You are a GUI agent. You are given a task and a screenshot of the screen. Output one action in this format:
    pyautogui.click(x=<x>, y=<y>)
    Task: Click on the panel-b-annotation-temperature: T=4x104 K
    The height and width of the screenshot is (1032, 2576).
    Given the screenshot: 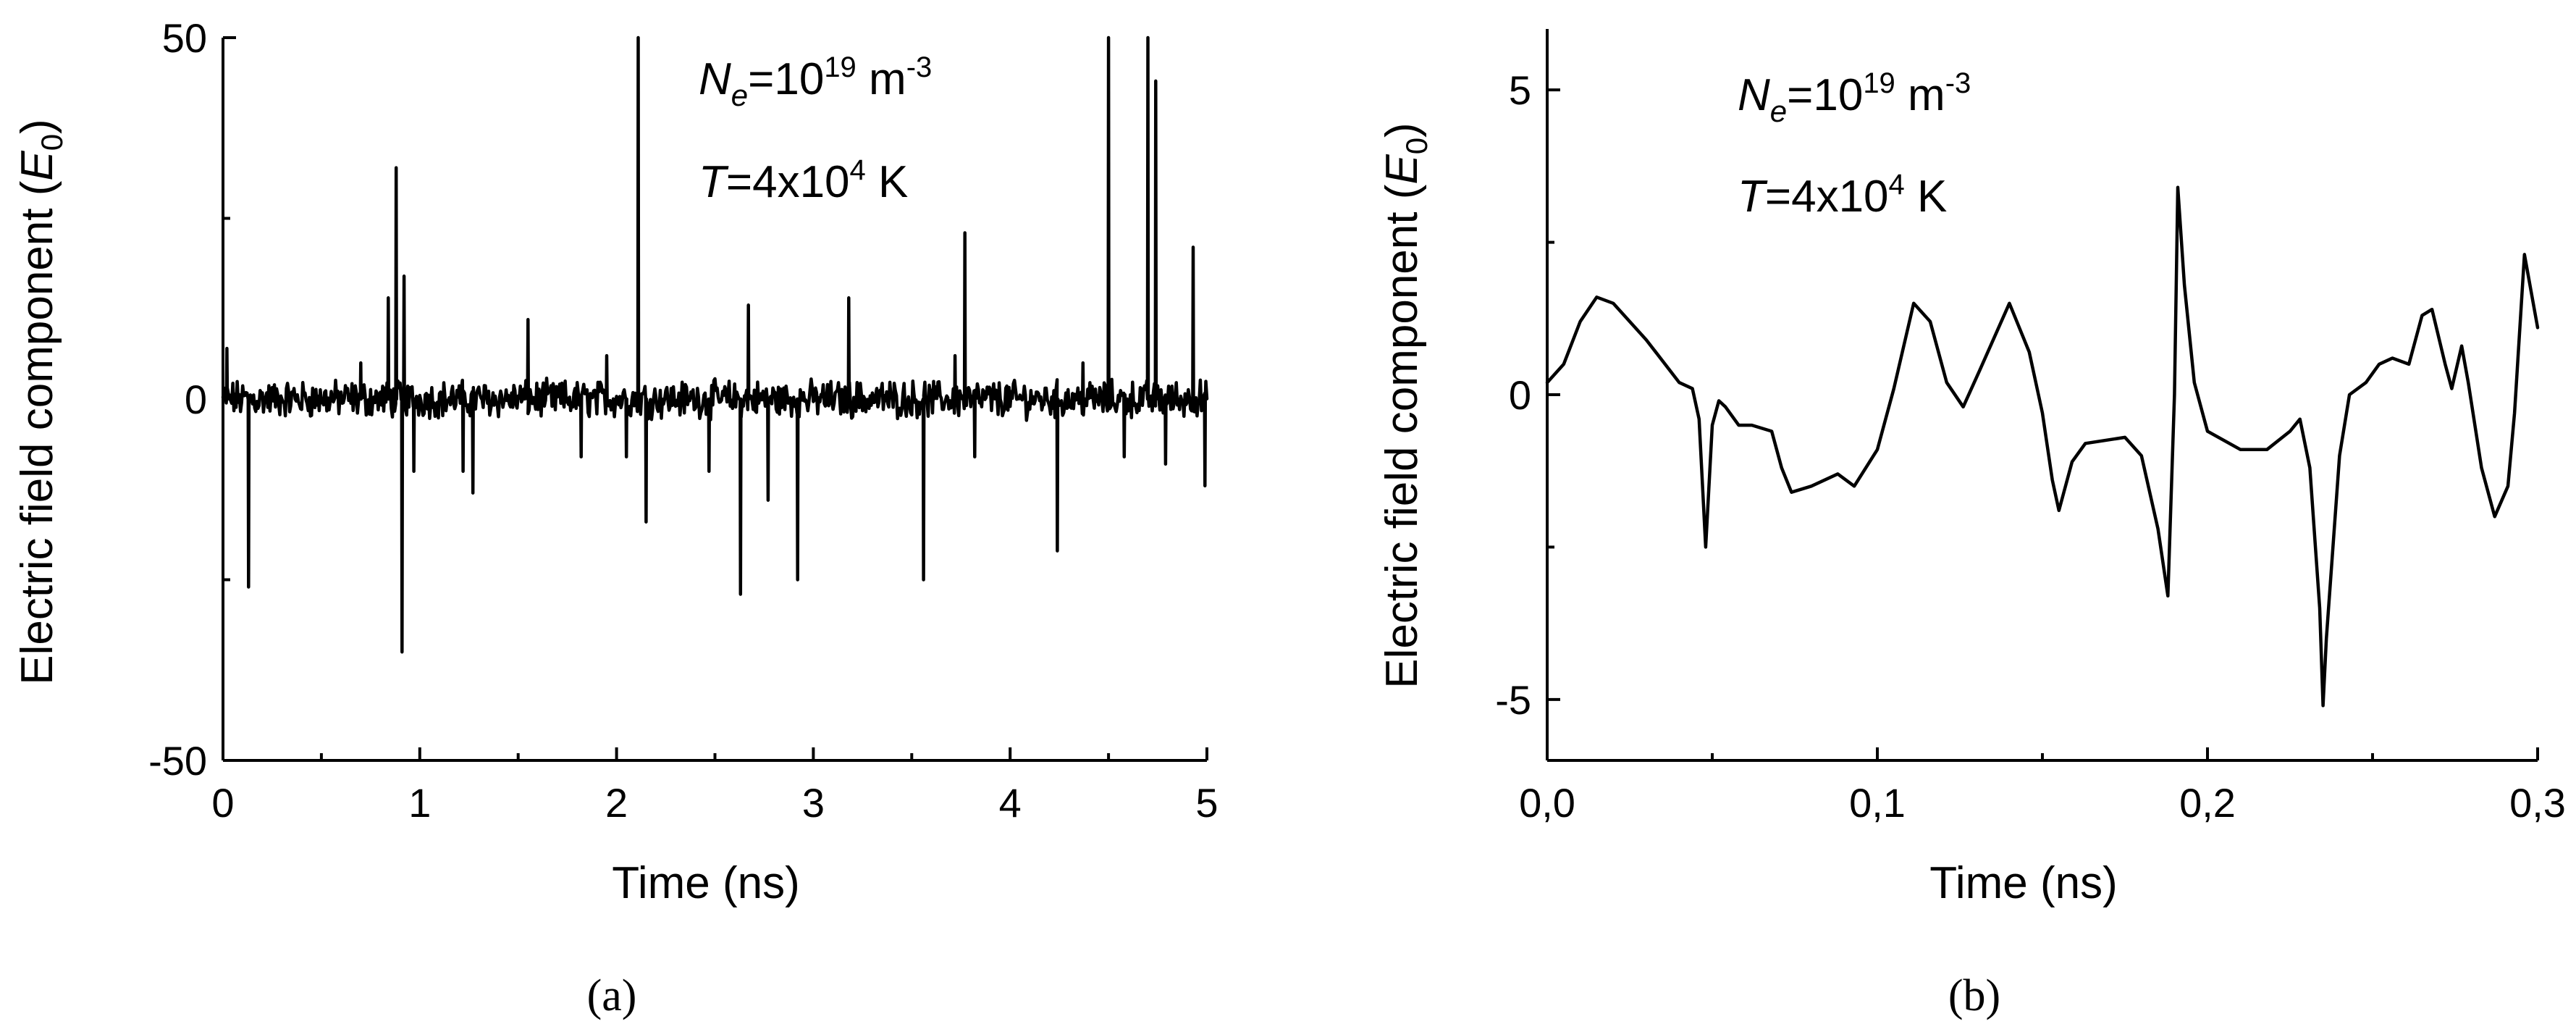 What is the action you would take?
    pyautogui.click(x=1842, y=195)
    